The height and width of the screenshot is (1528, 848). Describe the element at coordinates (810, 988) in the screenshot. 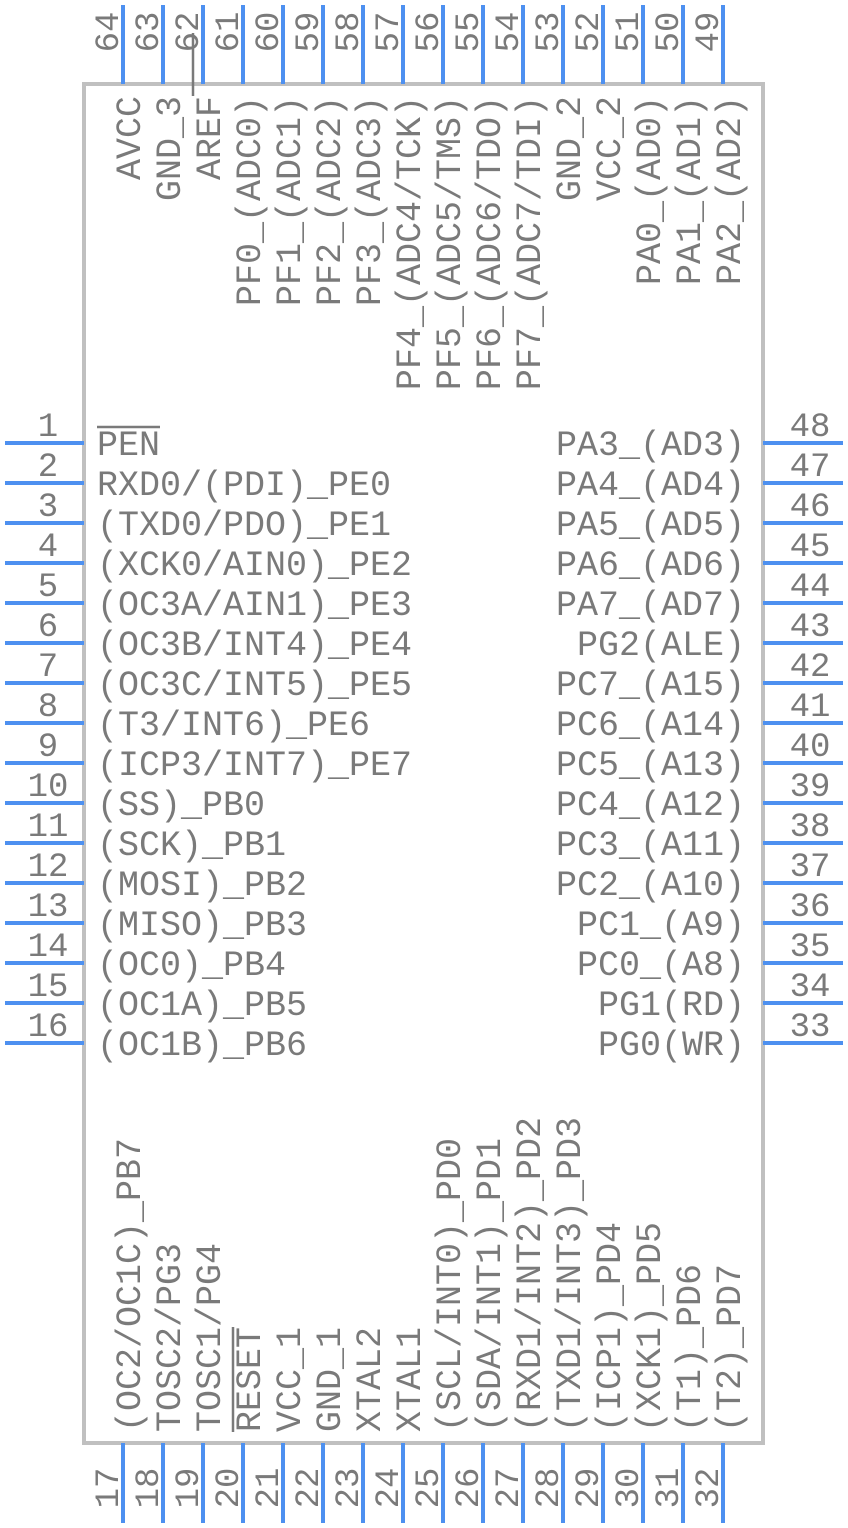

I see `pin-number: 34` at that location.